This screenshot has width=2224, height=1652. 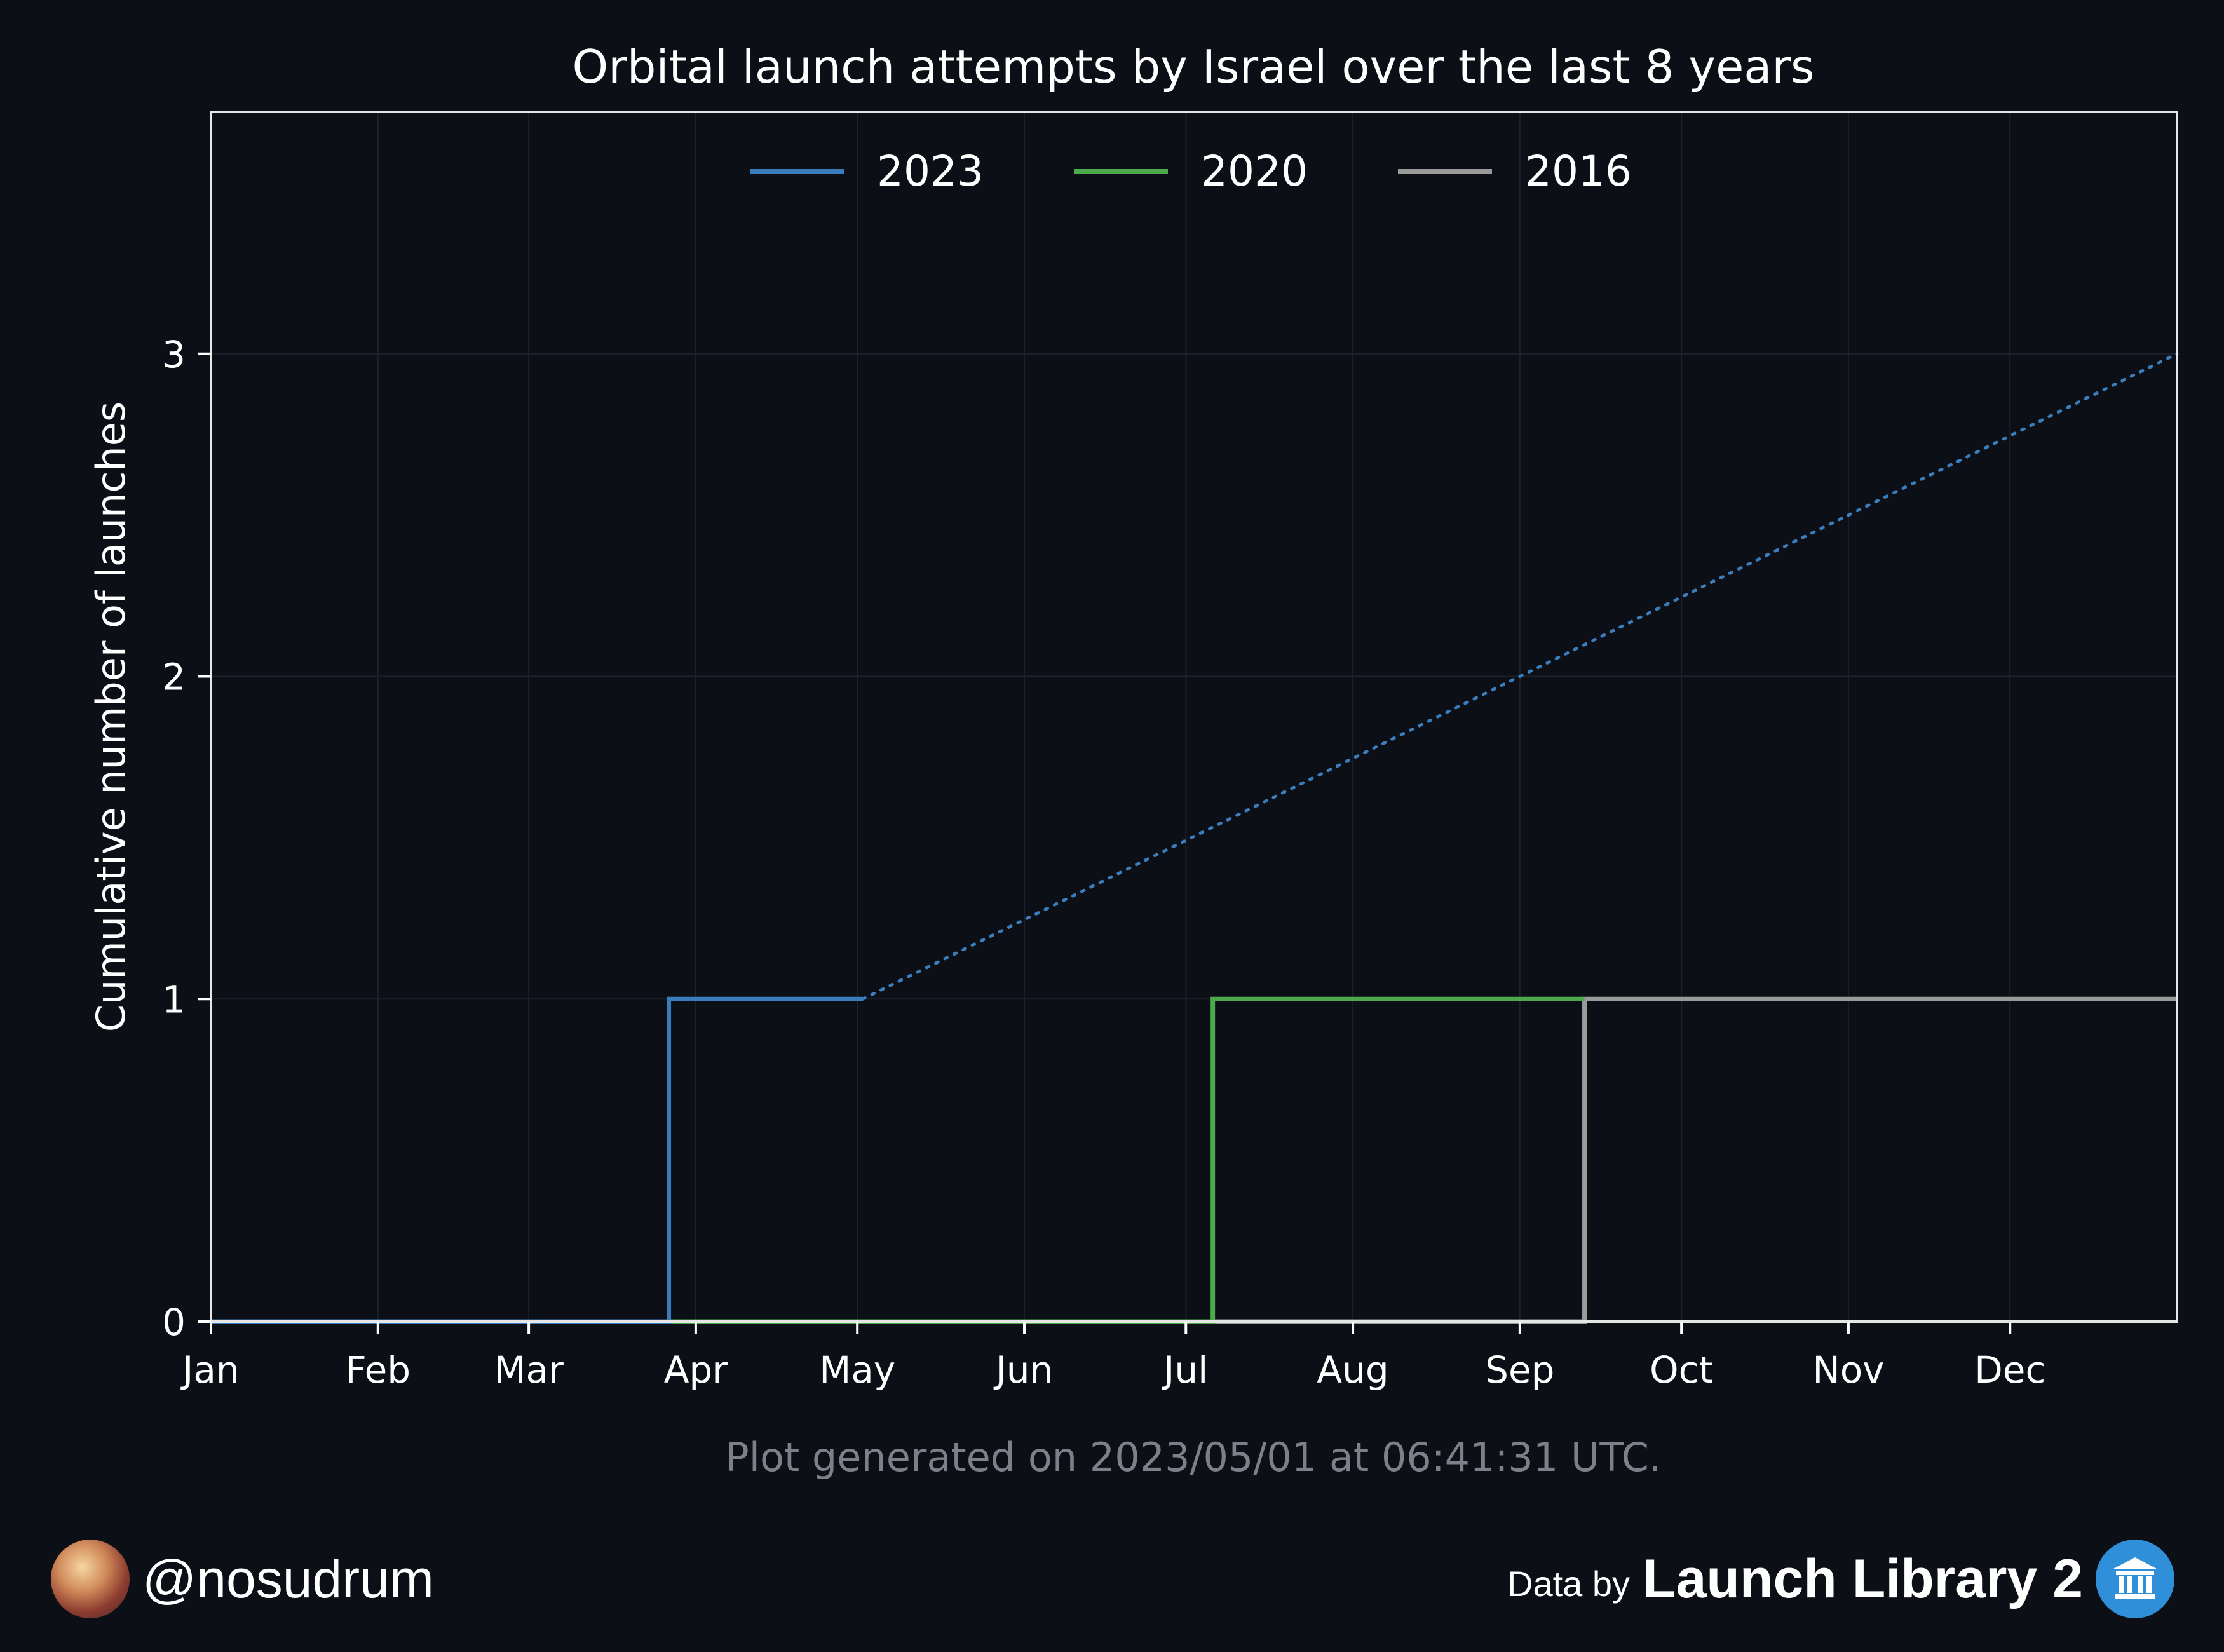 I want to click on library-icon, so click(x=2135, y=1579).